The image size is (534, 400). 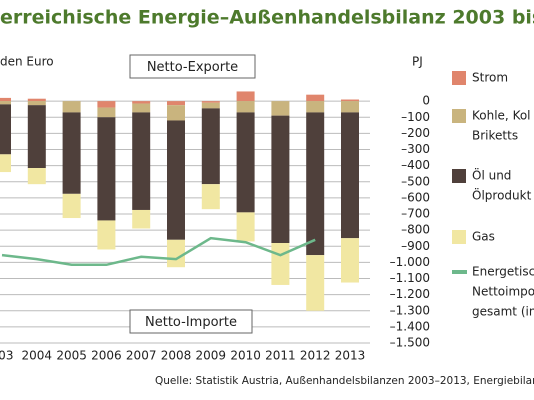 I want to click on y2-tick-label: –800, so click(x=415, y=230).